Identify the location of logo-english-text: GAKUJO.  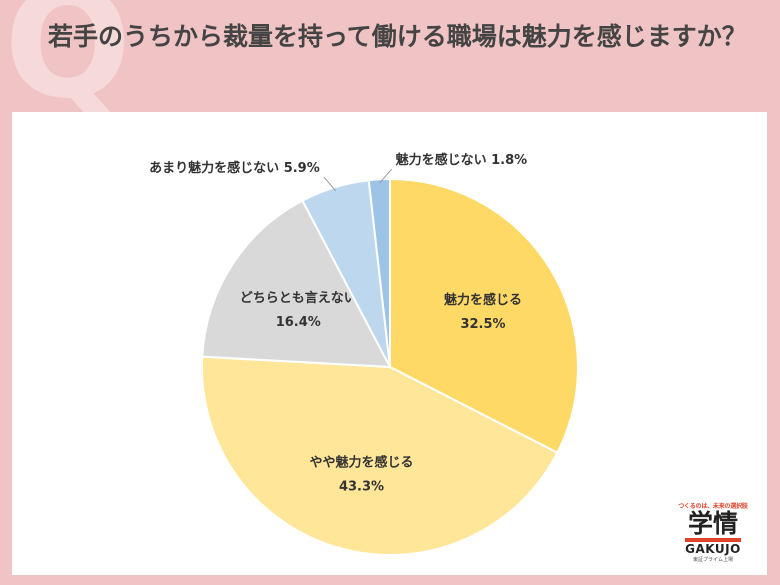
(713, 549).